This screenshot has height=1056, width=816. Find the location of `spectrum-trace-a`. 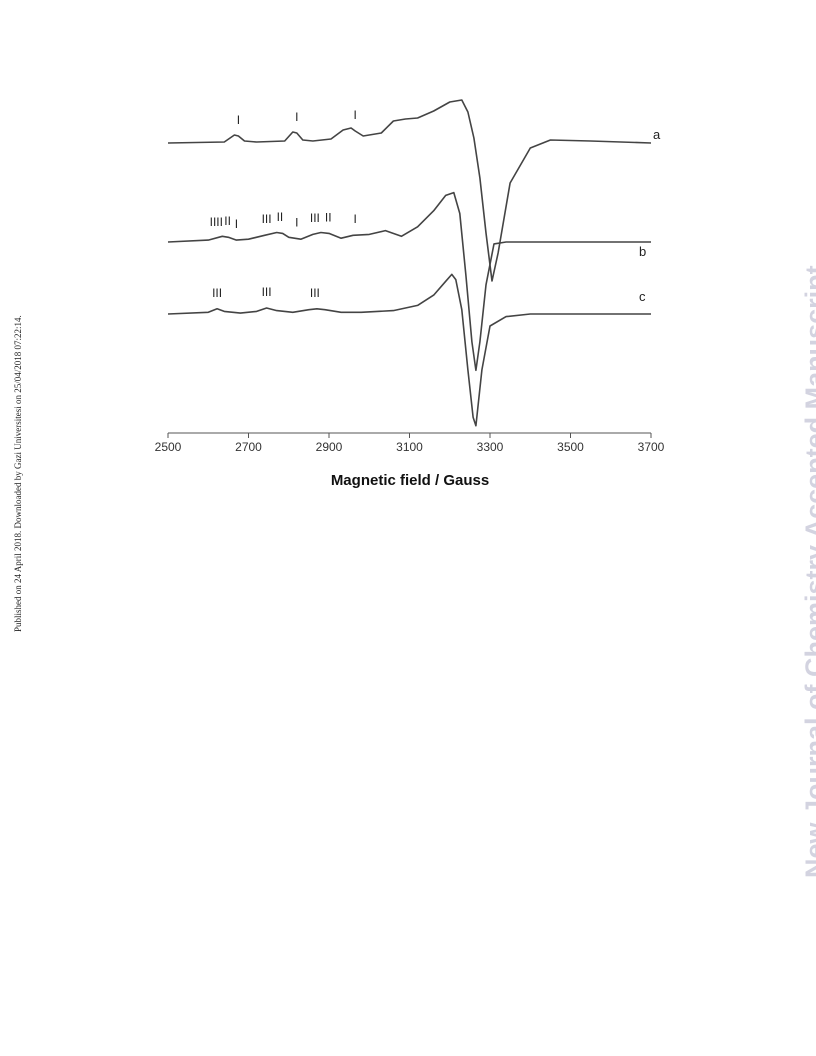

spectrum-trace-a is located at coordinates (409, 190).